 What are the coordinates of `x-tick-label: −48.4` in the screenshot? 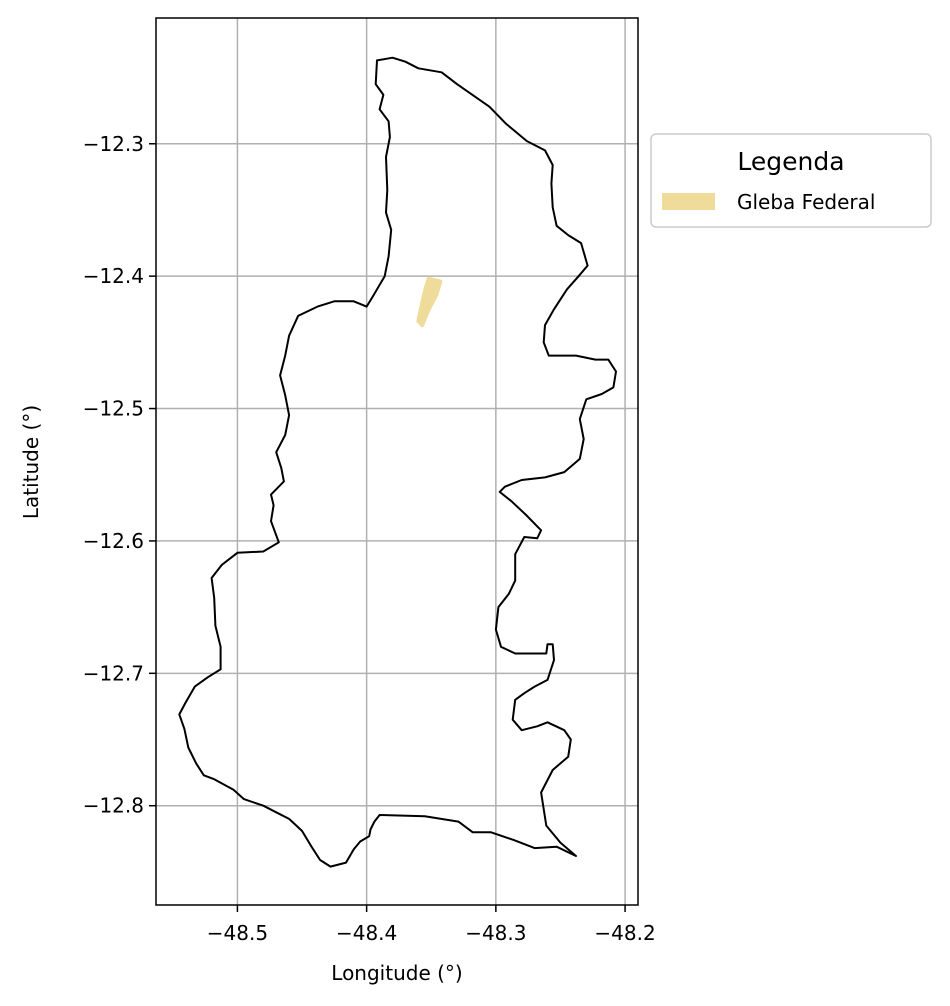 It's located at (366, 933).